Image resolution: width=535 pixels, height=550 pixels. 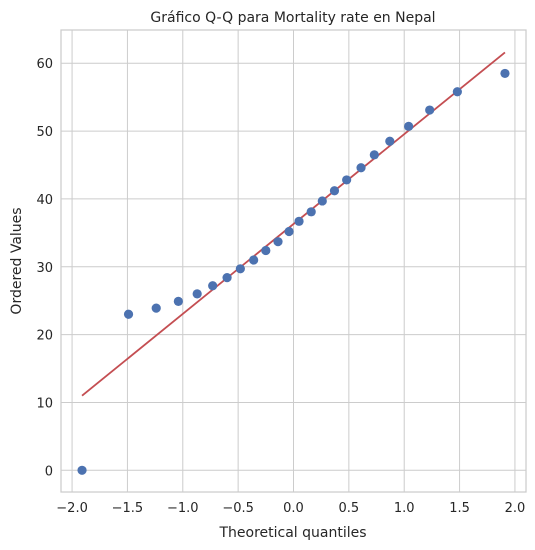 I want to click on x-tick-label: −0.5, so click(x=238, y=508).